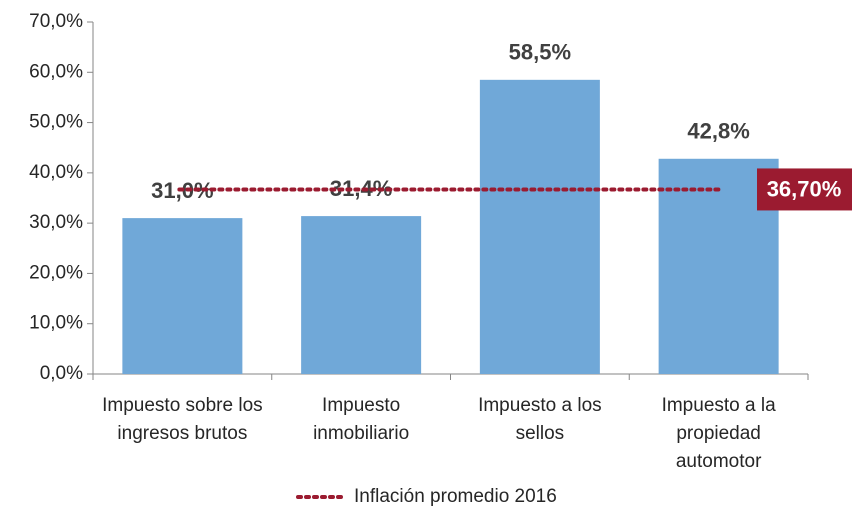 This screenshot has width=852, height=508. Describe the element at coordinates (361, 419) in the screenshot. I see `x-tick-label: Impuesto inmobiliario` at that location.